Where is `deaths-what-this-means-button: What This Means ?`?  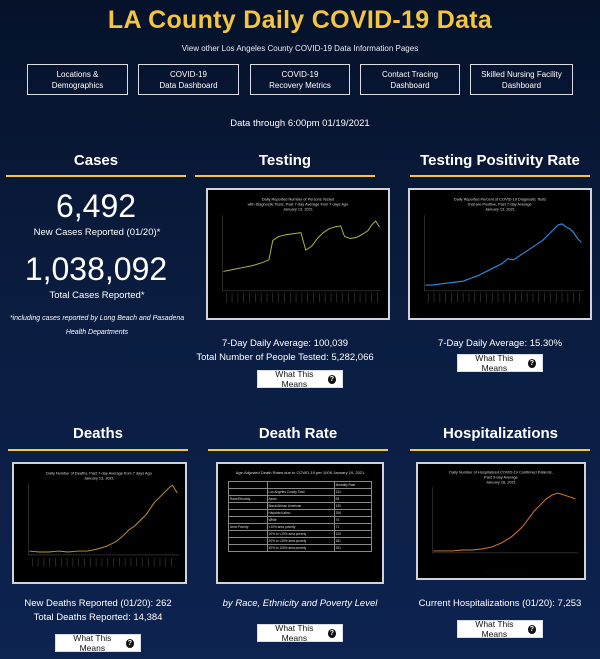 deaths-what-this-means-button: What This Means ? is located at coordinates (98, 643).